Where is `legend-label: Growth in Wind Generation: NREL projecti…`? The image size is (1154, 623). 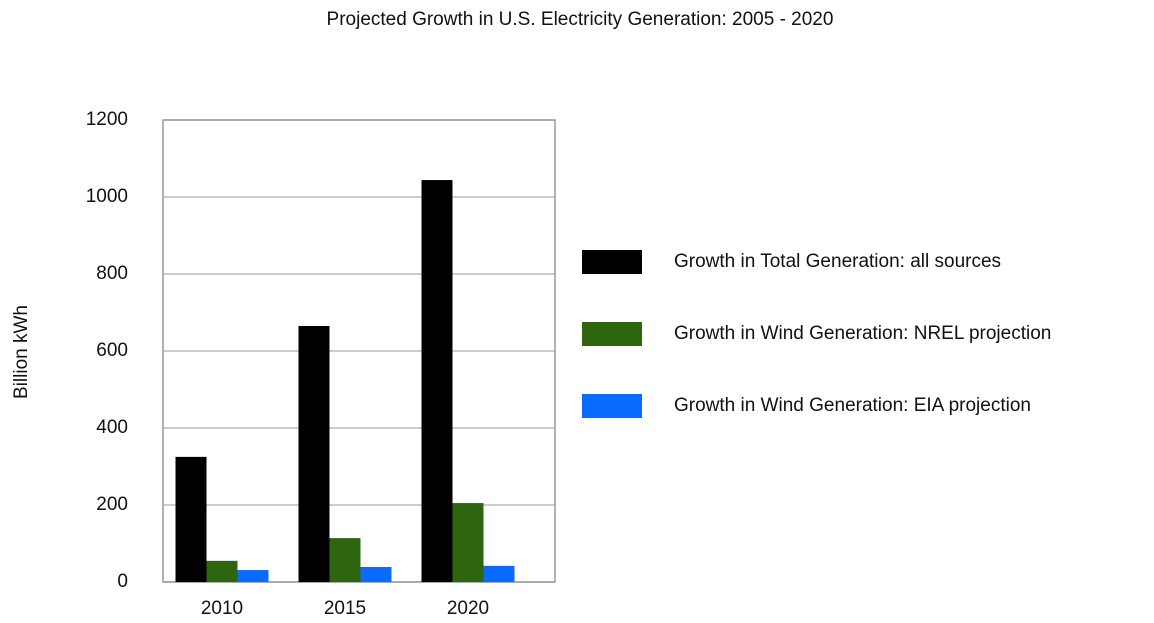
legend-label: Growth in Wind Generation: NREL projecti… is located at coordinates (862, 333).